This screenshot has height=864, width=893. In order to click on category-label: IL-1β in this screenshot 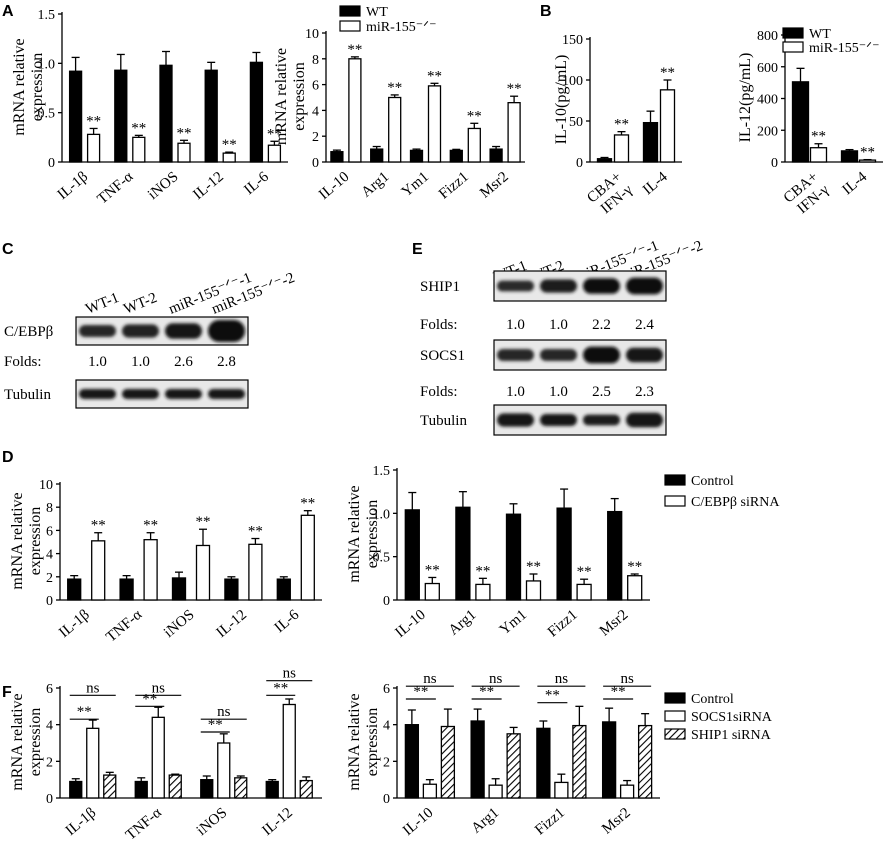, I will do `click(73, 186)`.